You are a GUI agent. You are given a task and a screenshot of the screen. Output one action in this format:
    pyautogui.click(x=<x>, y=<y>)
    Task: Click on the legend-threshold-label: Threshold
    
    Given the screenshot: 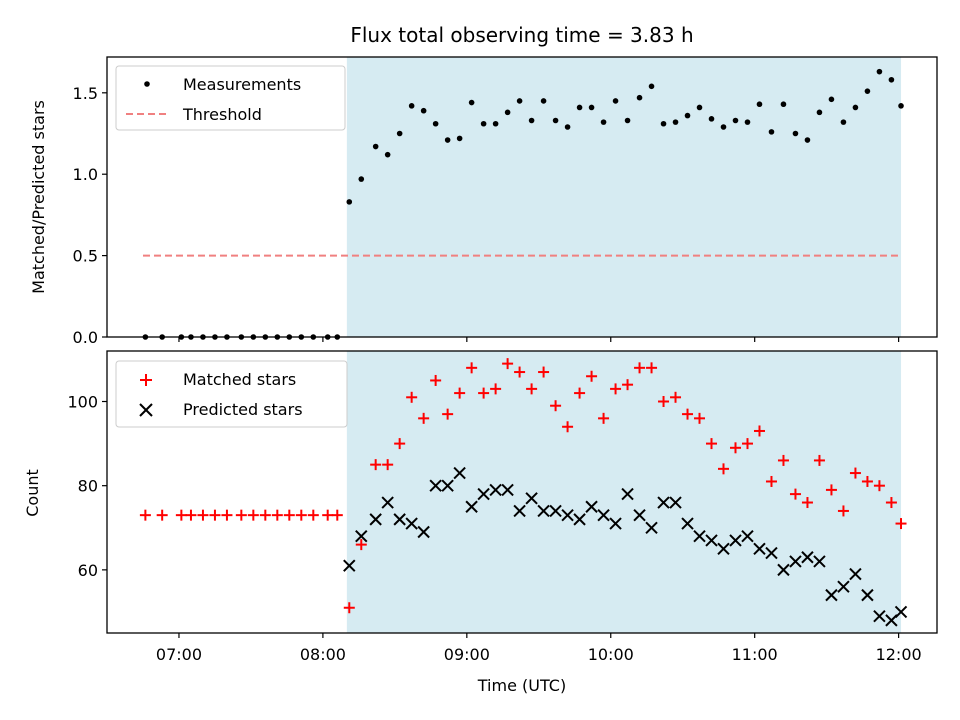 What is the action you would take?
    pyautogui.click(x=222, y=114)
    